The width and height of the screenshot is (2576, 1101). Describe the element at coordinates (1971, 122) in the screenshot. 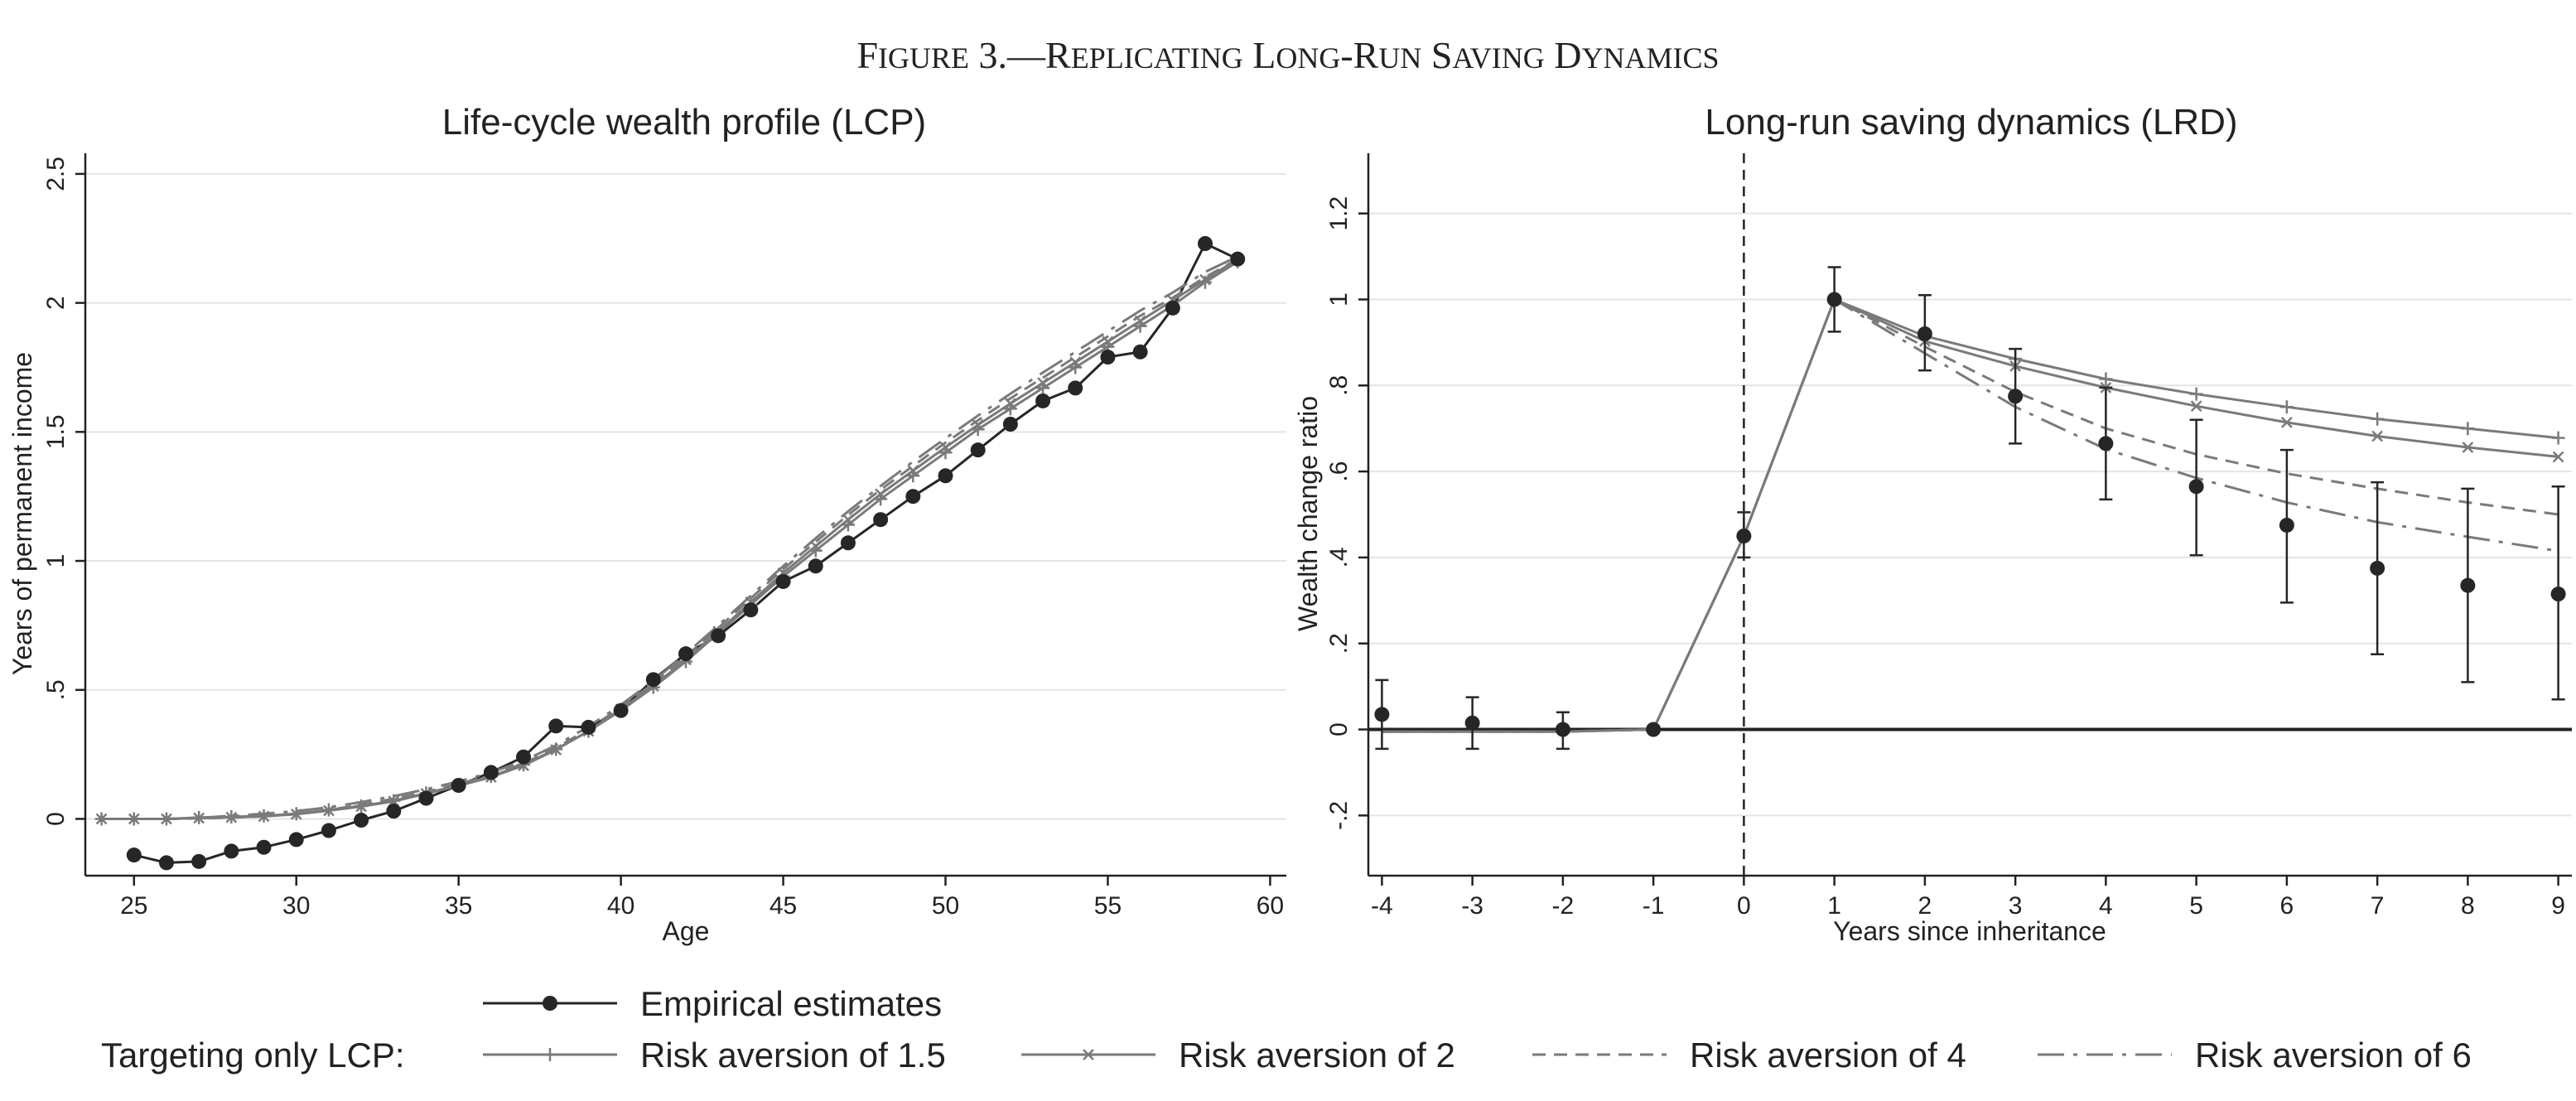

I see `lrd-panel-title: Long-run saving dynamics (LRD)` at that location.